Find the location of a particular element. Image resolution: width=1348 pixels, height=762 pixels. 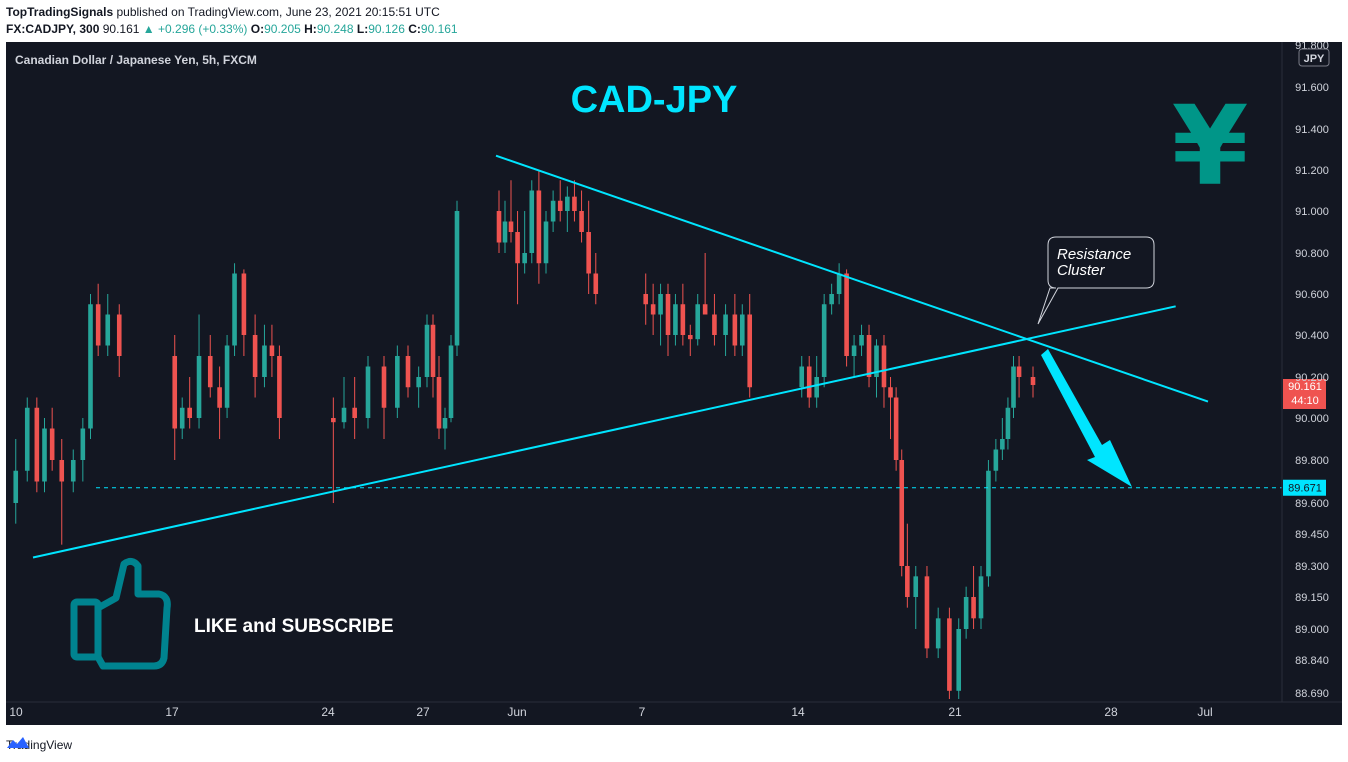

y-tick-label: 89.450 is located at coordinates (1312, 535).